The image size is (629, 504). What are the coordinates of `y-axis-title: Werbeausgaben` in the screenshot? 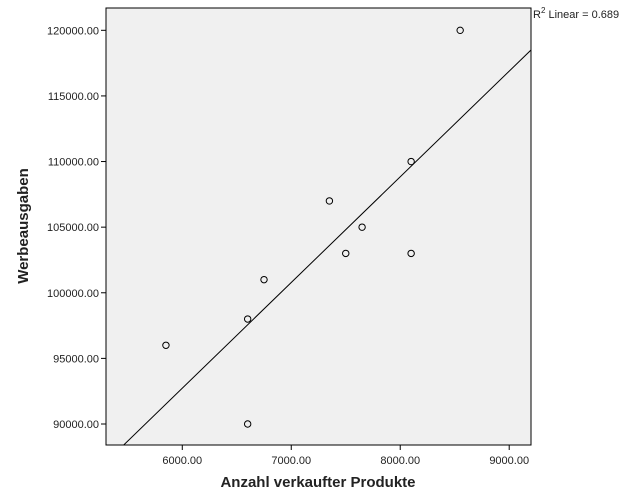 It's located at (23, 226).